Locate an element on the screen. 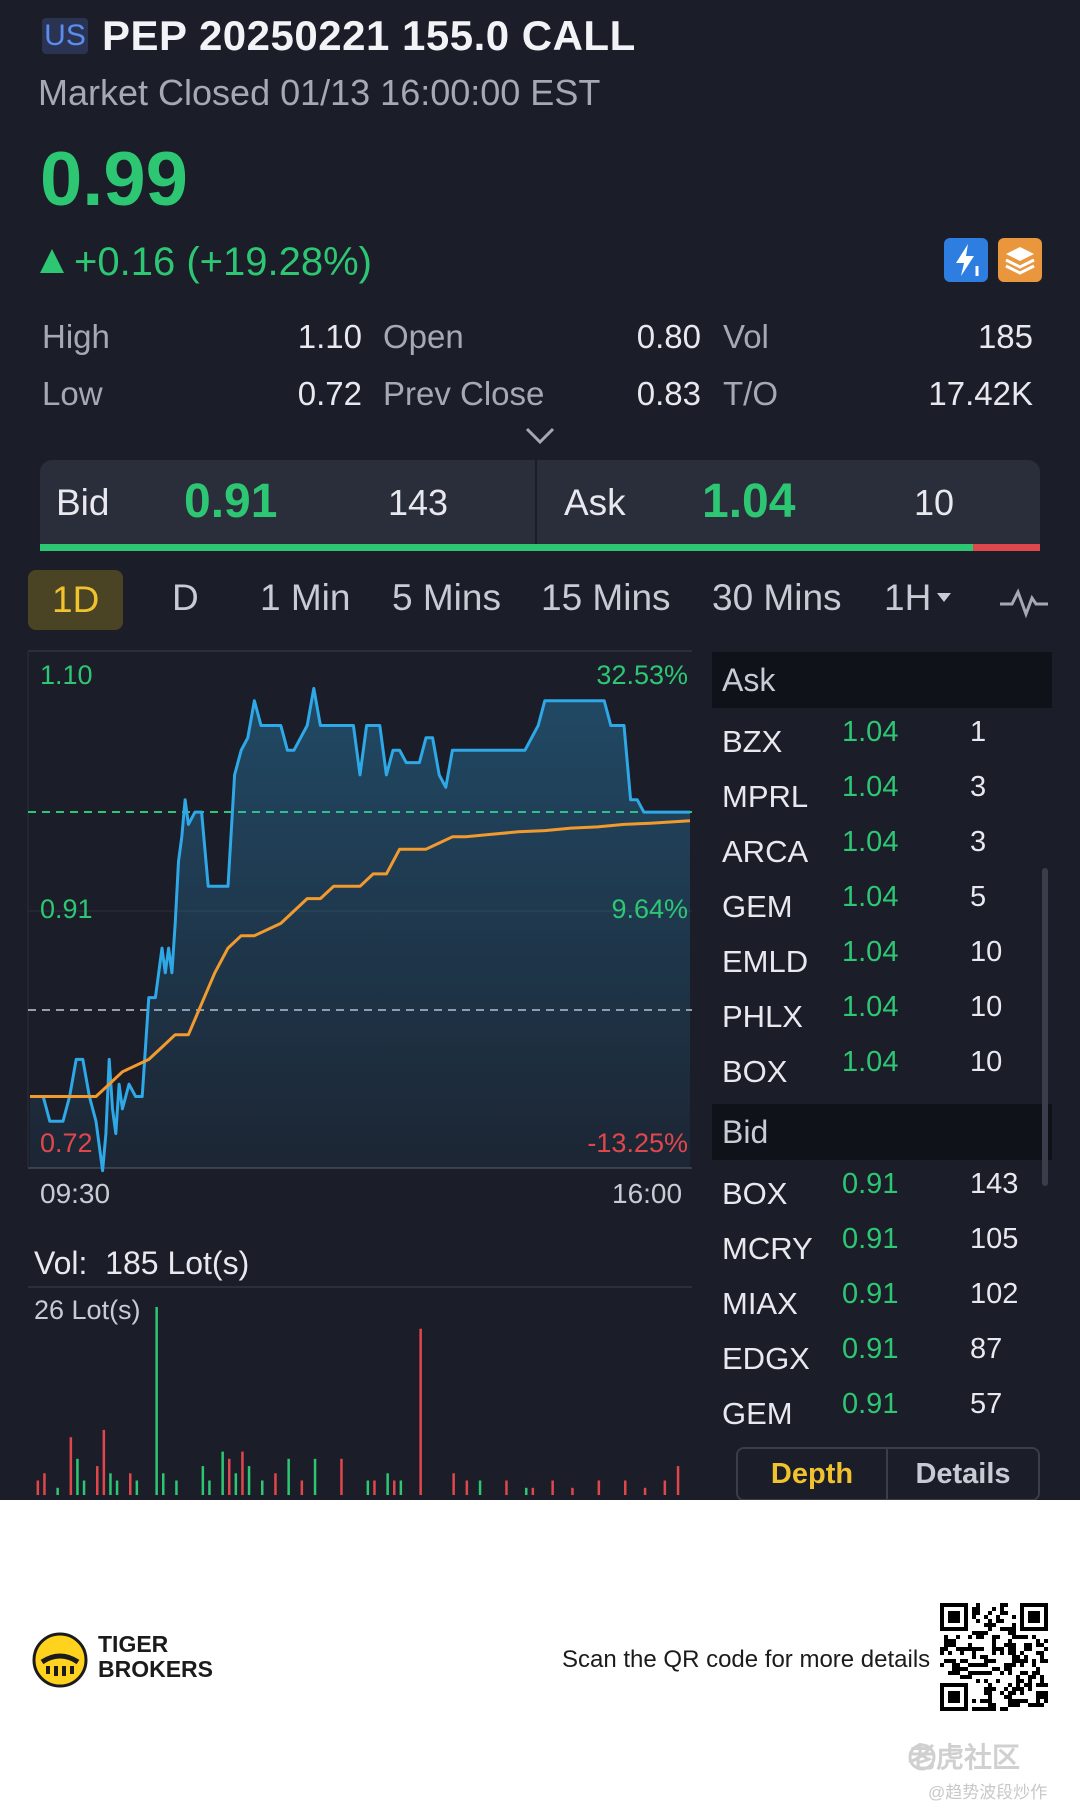  volume-label: Vol: is located at coordinates (61, 1263).